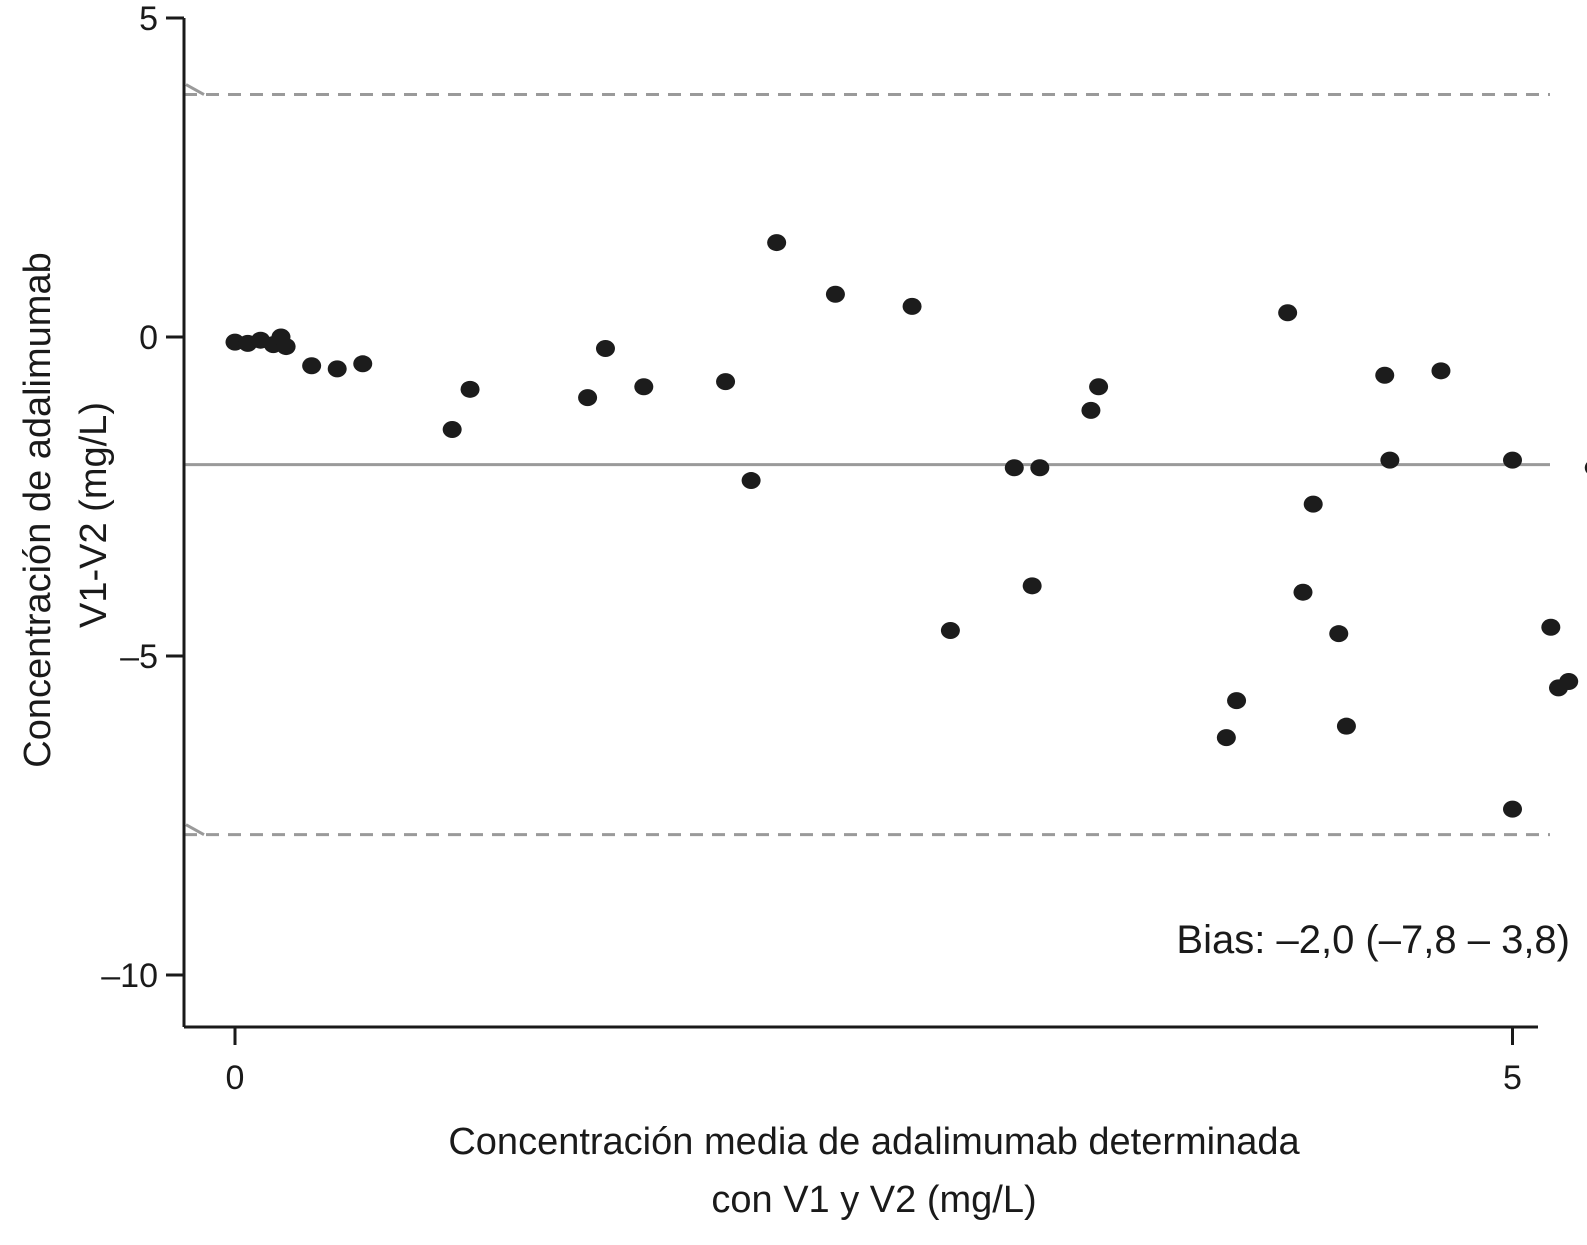 The image size is (1587, 1245). What do you see at coordinates (1373, 940) in the screenshot?
I see `bias-annotation: Bias: –2,0 (–7,8 – 3,8)` at bounding box center [1373, 940].